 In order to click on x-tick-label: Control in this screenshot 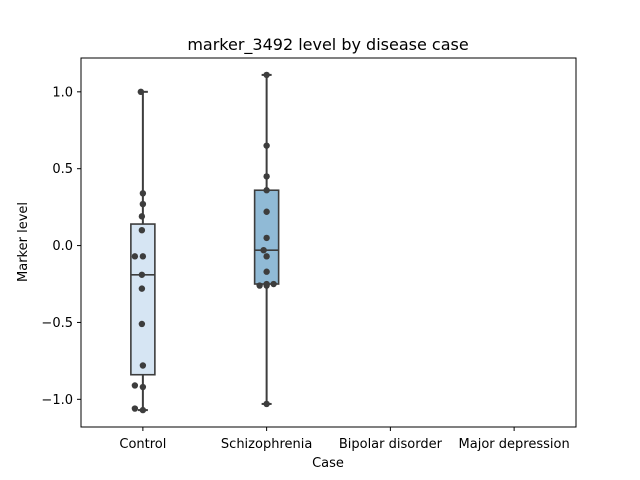, I will do `click(142, 444)`.